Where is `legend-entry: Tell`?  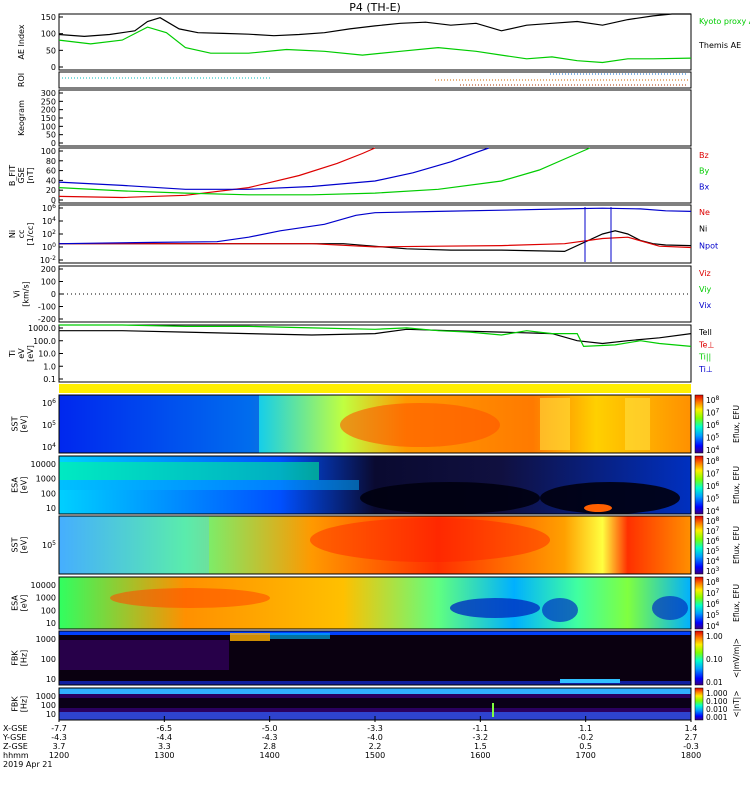
legend-entry: Tell is located at coordinates (705, 332).